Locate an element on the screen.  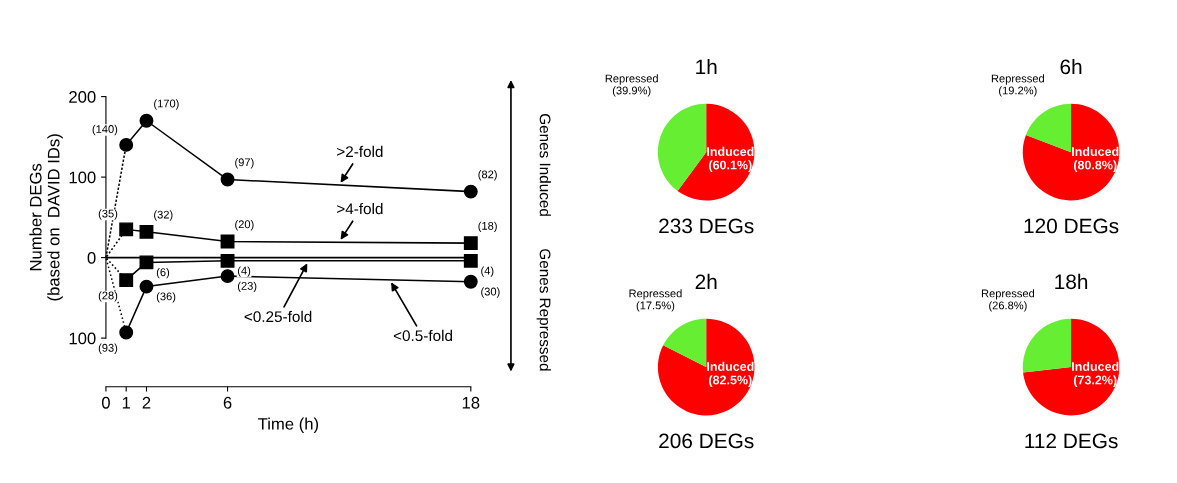
y-tick-label: 0 is located at coordinates (91, 258).